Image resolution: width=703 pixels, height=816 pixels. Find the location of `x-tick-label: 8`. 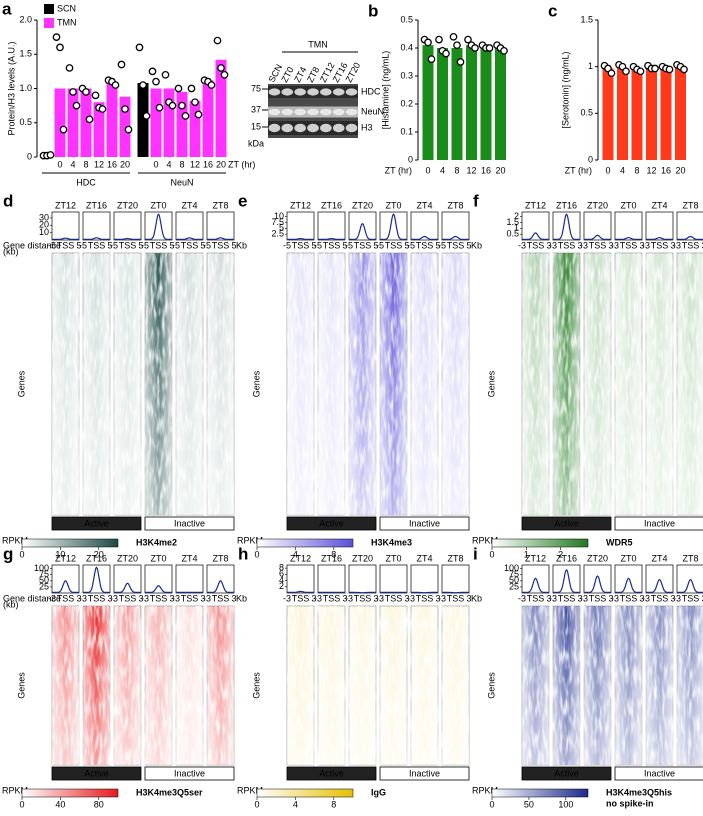

x-tick-label: 8 is located at coordinates (85, 164).